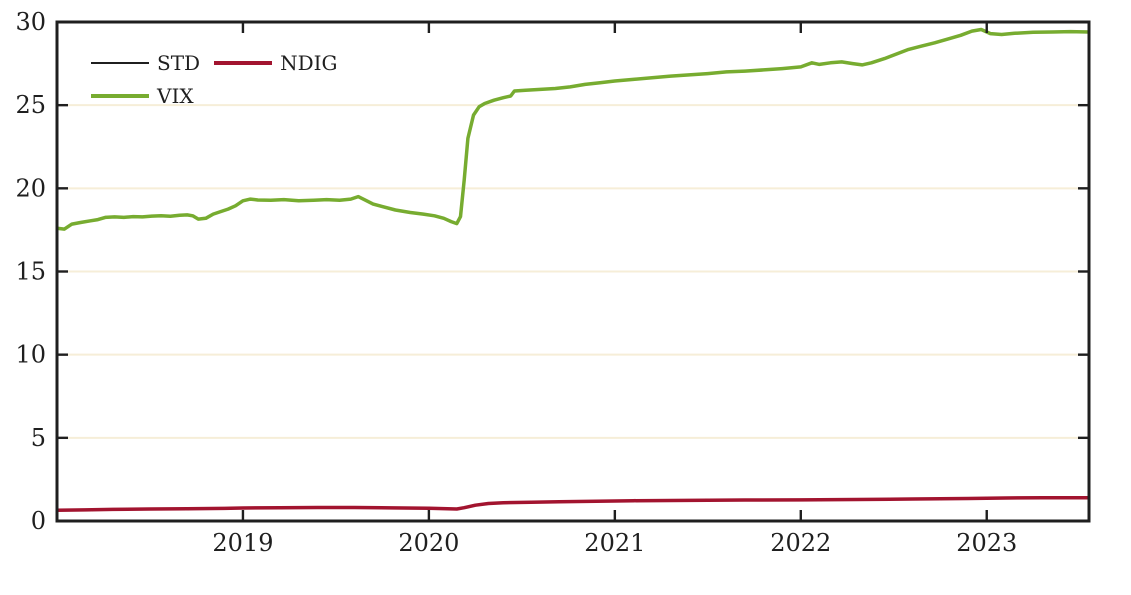  Describe the element at coordinates (30, 272) in the screenshot. I see `y-tick-label-15: 15` at that location.